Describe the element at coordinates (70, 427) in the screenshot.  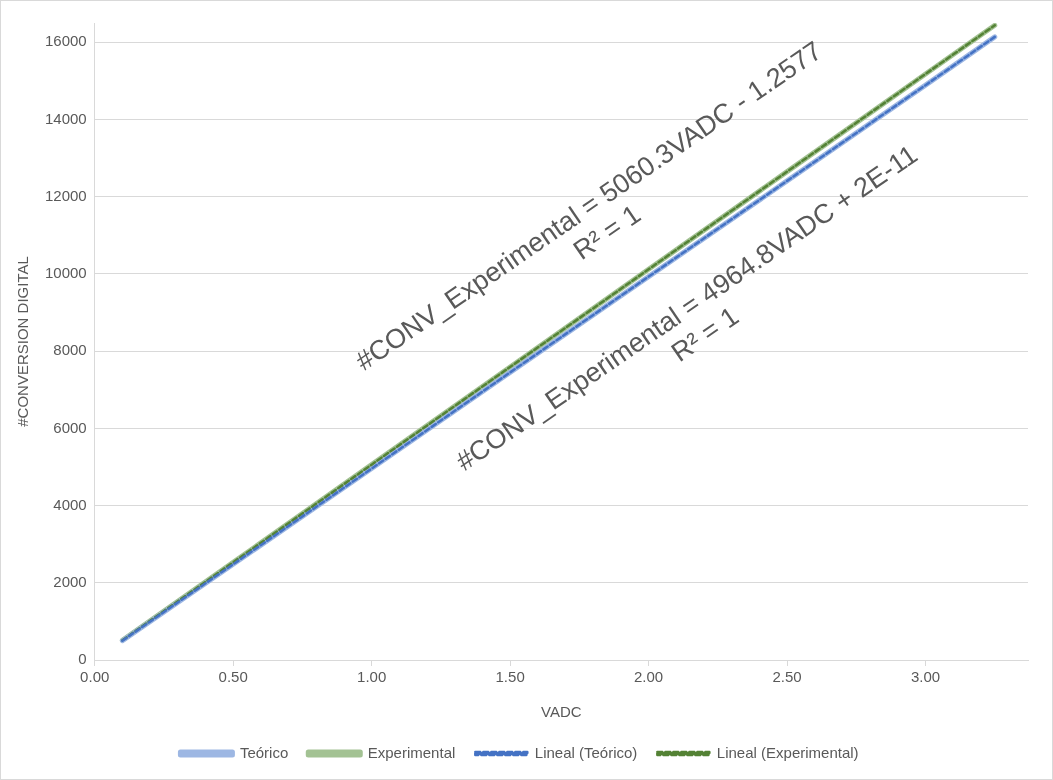
I see `y-tick-label: 6000` at that location.